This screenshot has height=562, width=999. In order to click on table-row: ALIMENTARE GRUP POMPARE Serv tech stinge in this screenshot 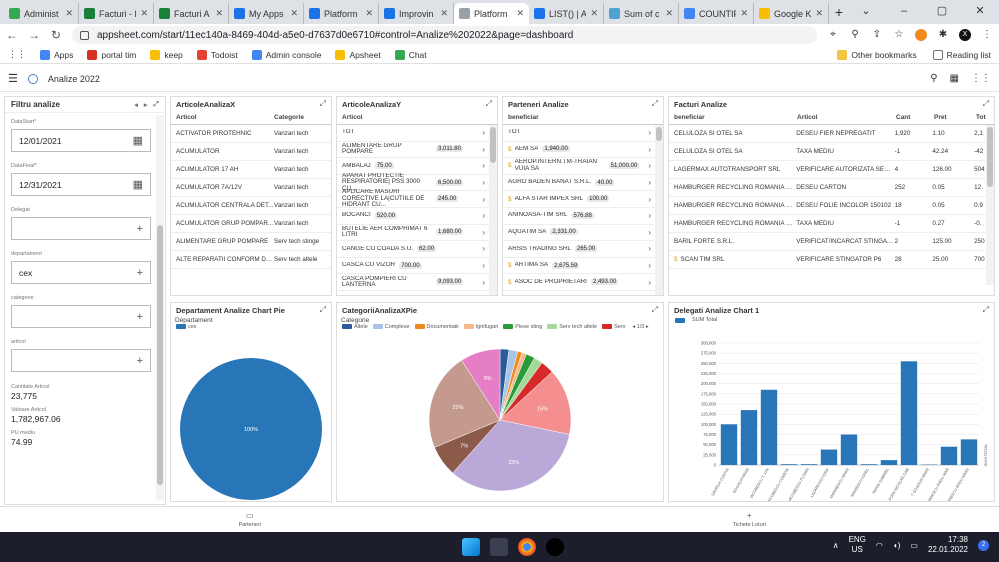, I will do `click(251, 242)`.